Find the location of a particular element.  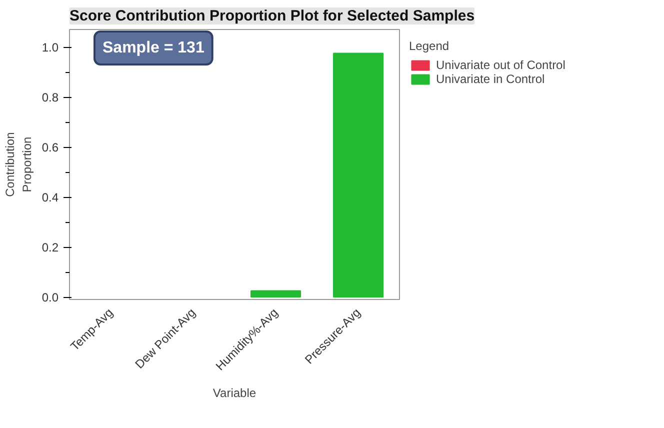

y-tick-label: 0.2 is located at coordinates (50, 247).